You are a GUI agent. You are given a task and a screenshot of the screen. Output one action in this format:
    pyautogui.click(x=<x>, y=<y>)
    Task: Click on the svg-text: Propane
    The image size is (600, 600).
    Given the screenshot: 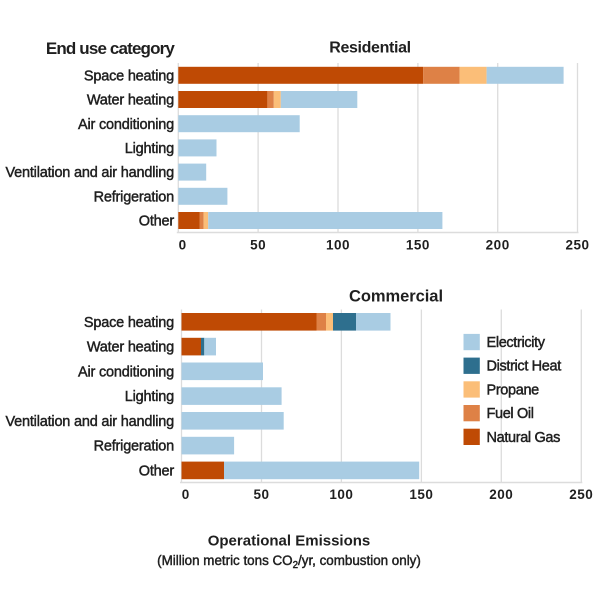 What is the action you would take?
    pyautogui.click(x=513, y=390)
    